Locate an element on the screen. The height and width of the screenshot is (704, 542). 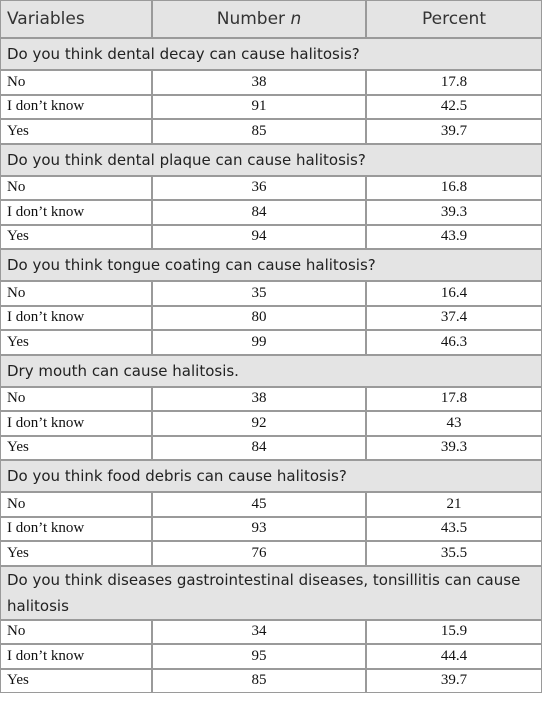
percent-cell: 16.4 is located at coordinates (454, 293).